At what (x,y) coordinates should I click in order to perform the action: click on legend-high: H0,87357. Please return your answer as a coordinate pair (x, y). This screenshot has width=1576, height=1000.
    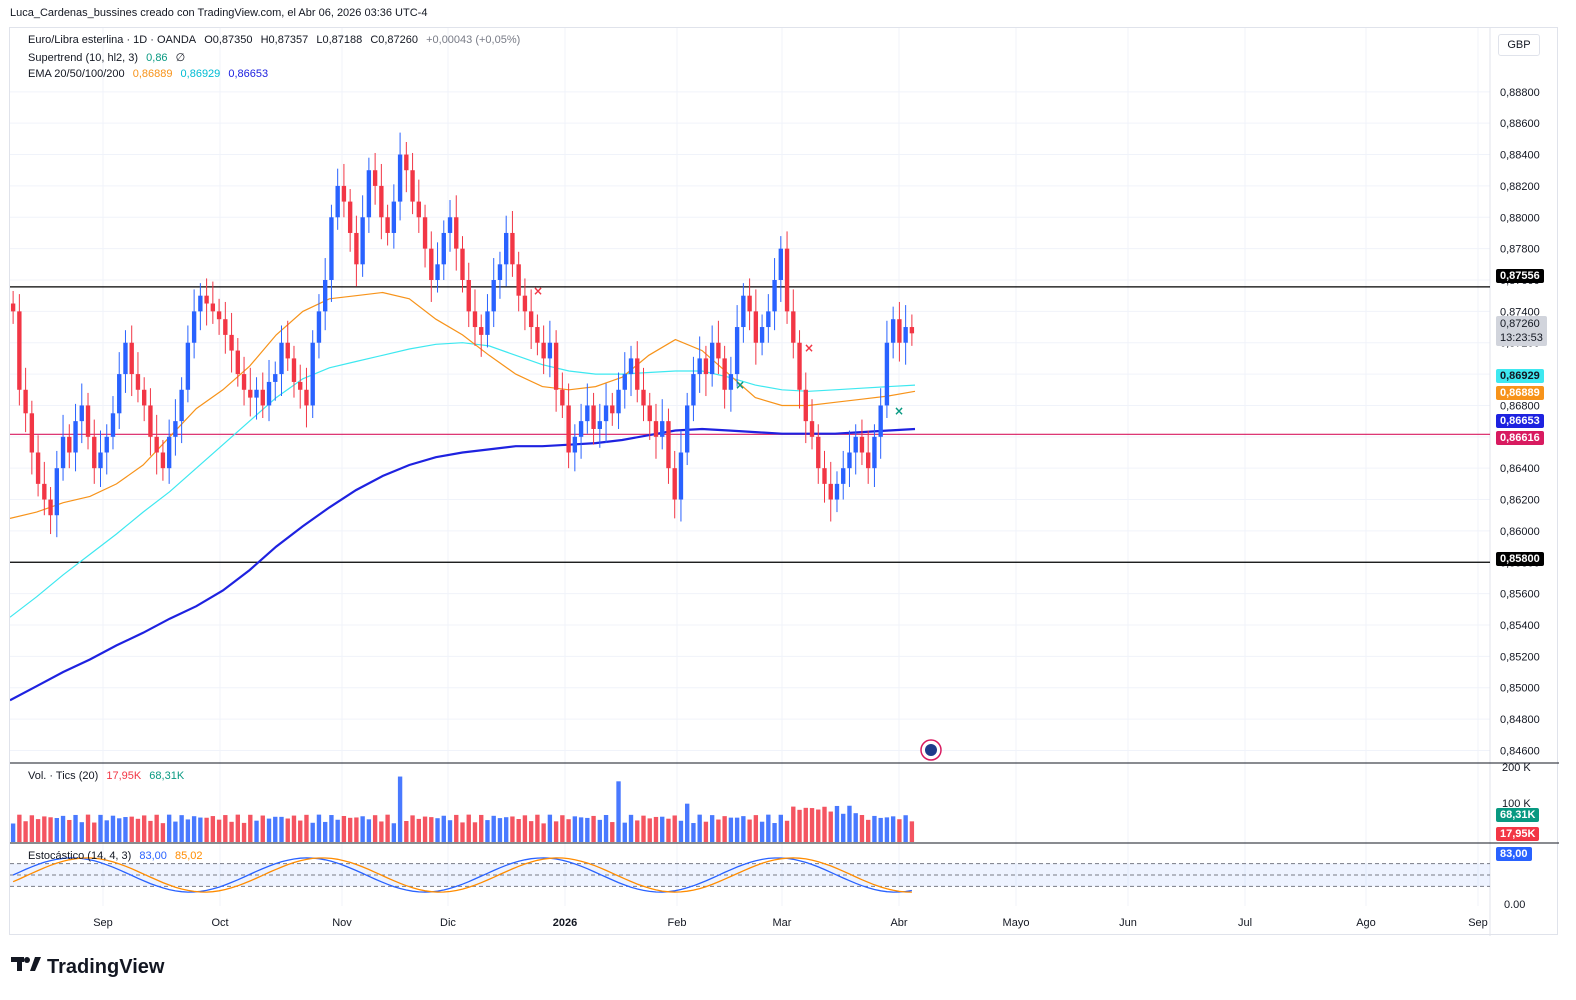
    Looking at the image, I should click on (284, 40).